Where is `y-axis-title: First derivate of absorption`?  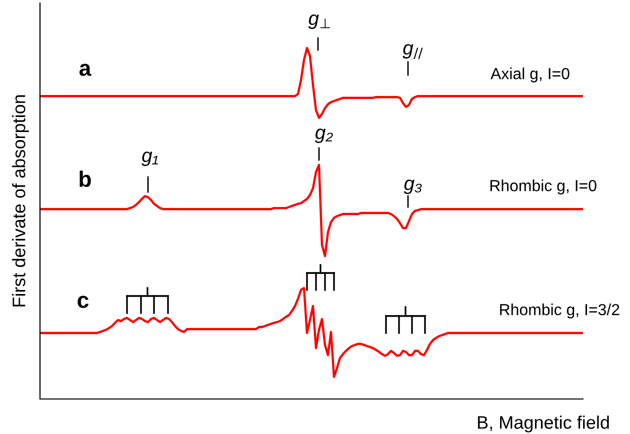
y-axis-title: First derivate of absorption is located at coordinates (20, 200).